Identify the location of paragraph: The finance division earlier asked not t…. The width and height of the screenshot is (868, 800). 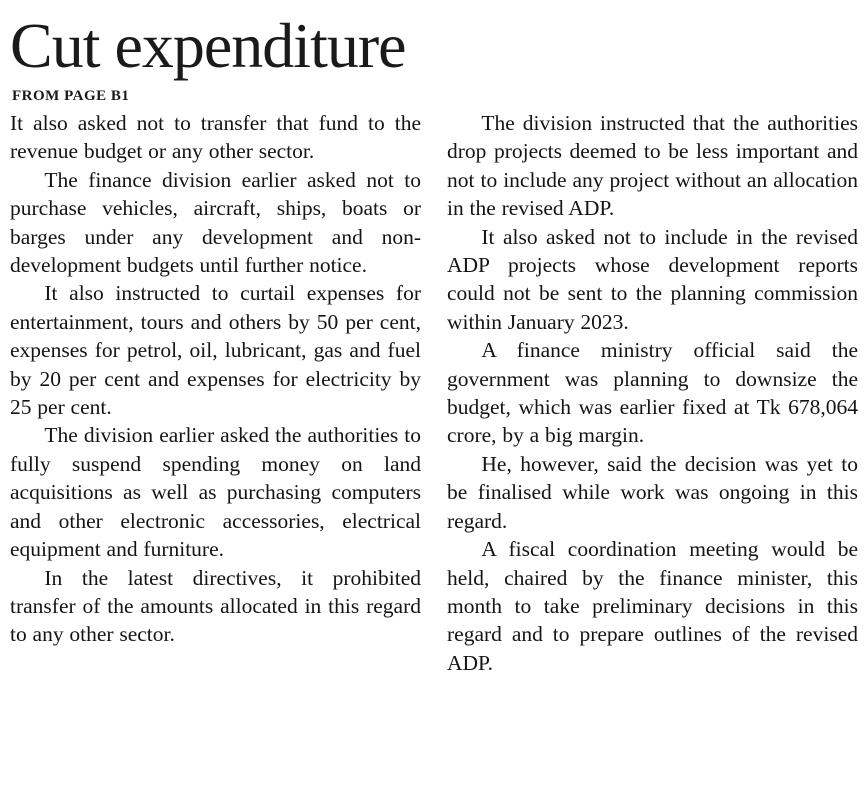
(215, 222).